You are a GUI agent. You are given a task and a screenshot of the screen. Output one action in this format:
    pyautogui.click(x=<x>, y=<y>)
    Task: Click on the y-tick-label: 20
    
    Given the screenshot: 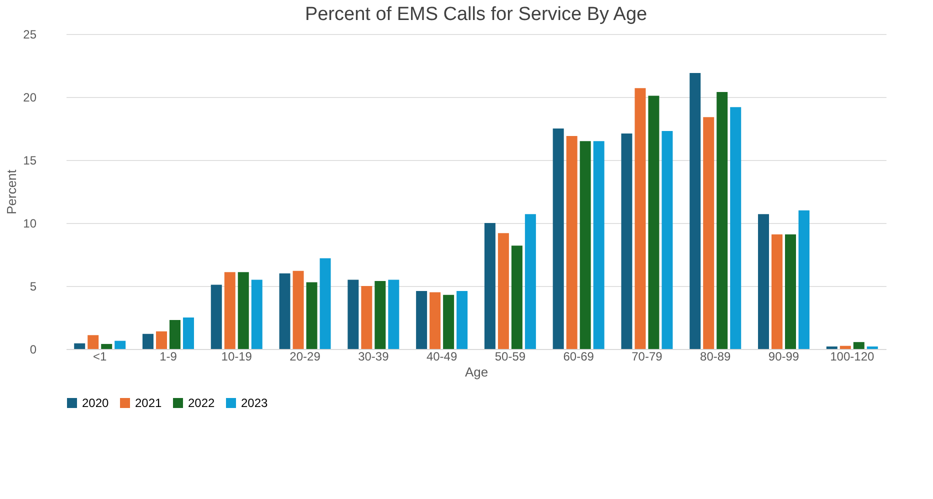 What is the action you would take?
    pyautogui.click(x=30, y=97)
    